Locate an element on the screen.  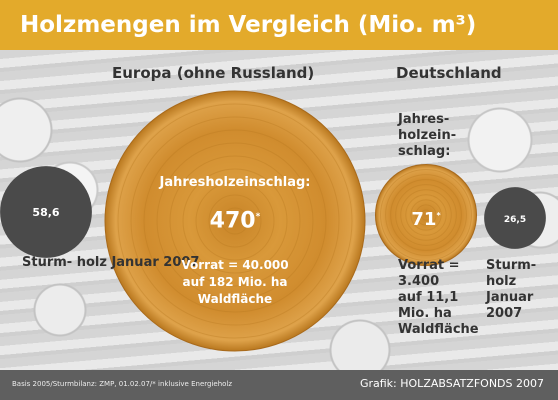
europe-harvest-value-text: 470 is located at coordinates (232, 221).